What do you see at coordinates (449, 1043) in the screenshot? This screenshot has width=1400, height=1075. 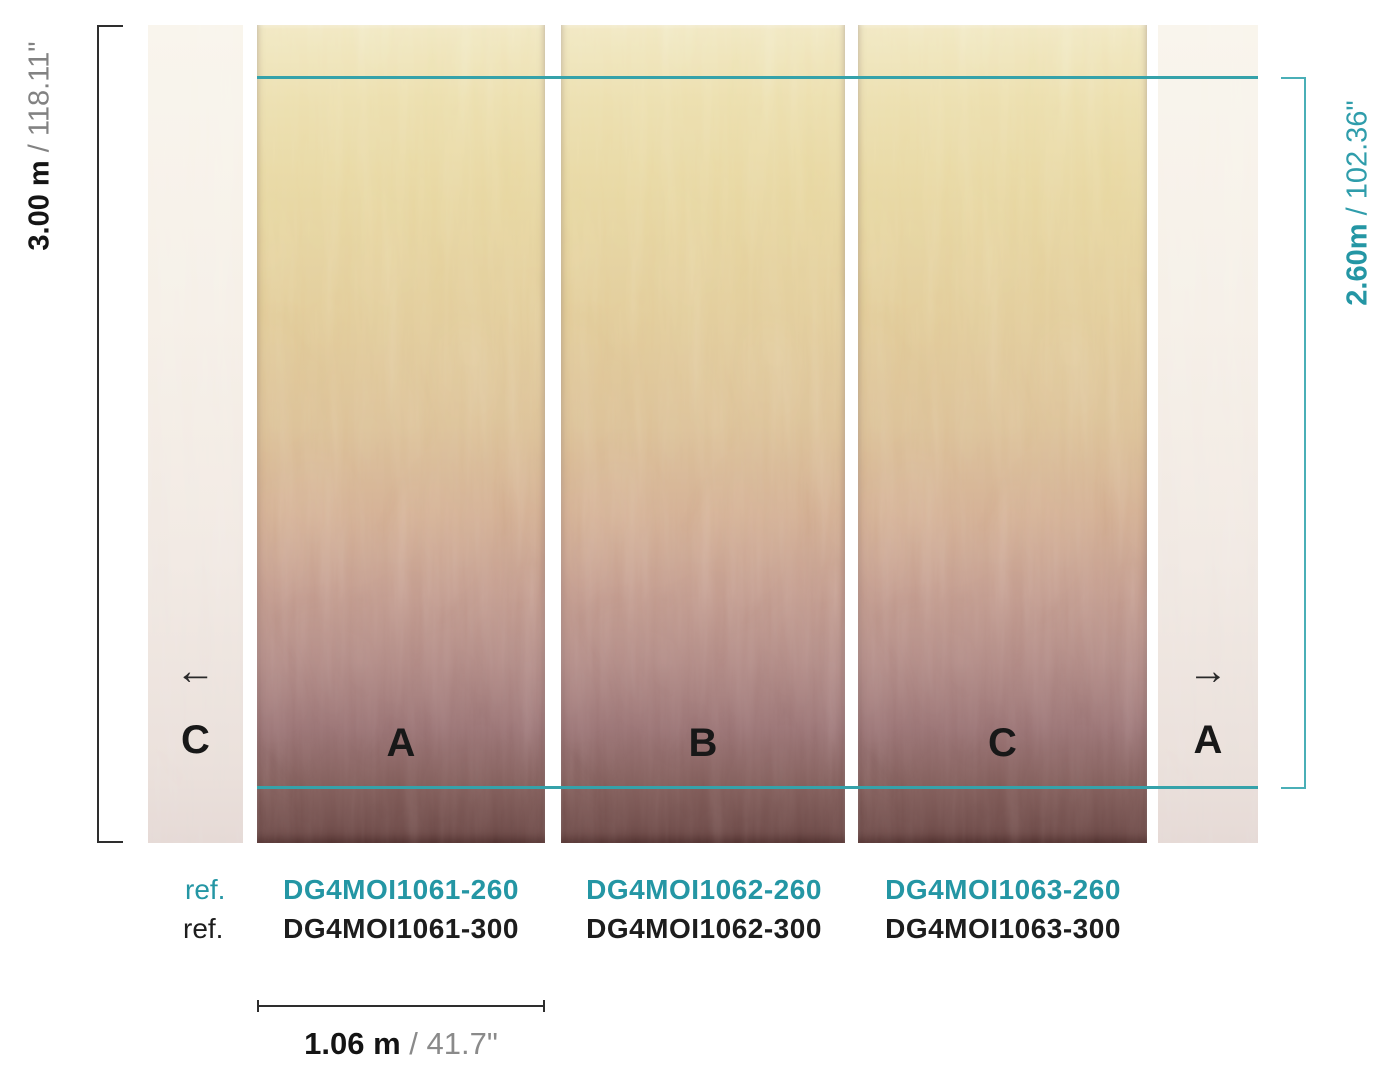 I see `panel-width-imperial: / 41.7"` at bounding box center [449, 1043].